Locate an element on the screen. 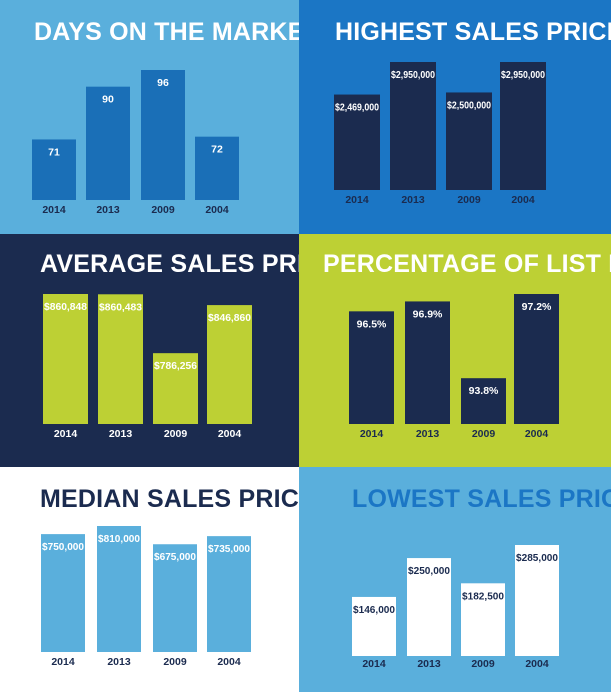 Image resolution: width=611 pixels, height=692 pixels. percentage-of-list-price-chart: 96.5% 2014 96.9% 2013 93.8% 2009 97.2% 2004 is located at coordinates (454, 367).